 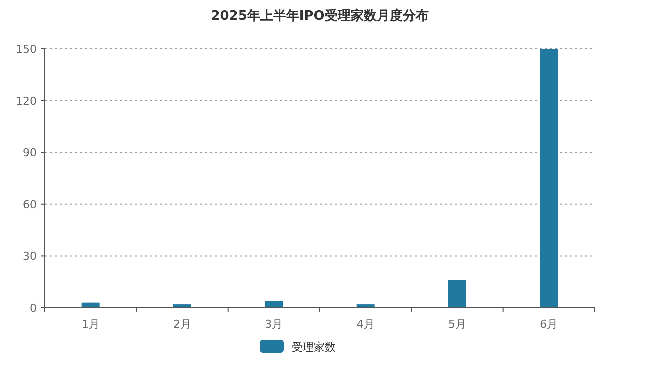 I want to click on x-tick-label: 6月, so click(x=549, y=324).